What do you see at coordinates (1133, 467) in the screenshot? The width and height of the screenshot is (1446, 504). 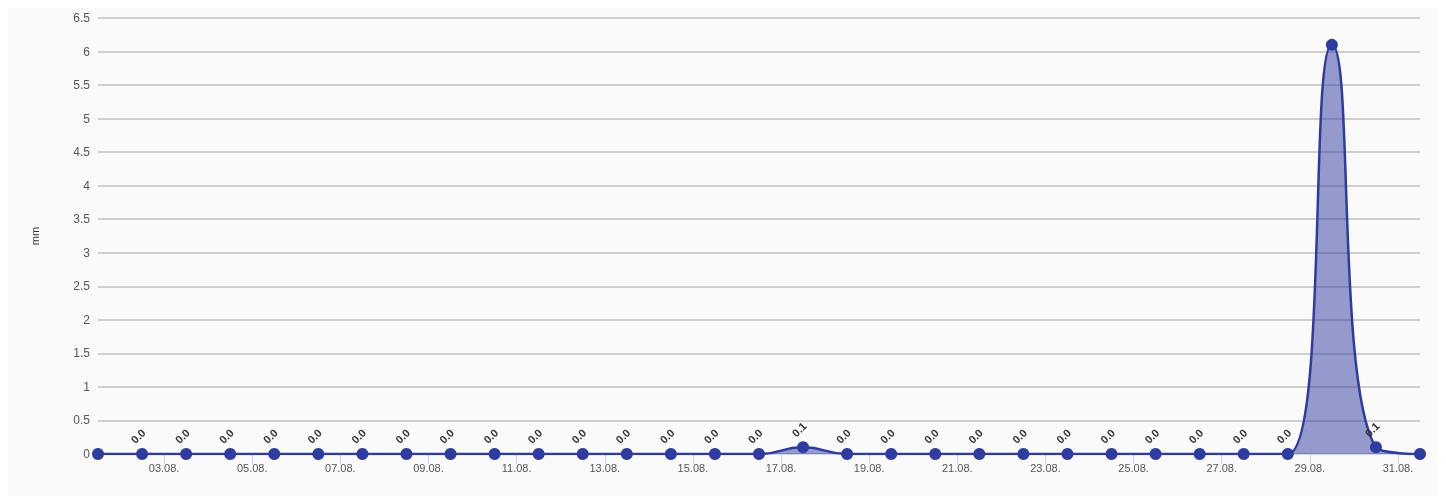 I see `x-tick-label: 25.08.` at bounding box center [1133, 467].